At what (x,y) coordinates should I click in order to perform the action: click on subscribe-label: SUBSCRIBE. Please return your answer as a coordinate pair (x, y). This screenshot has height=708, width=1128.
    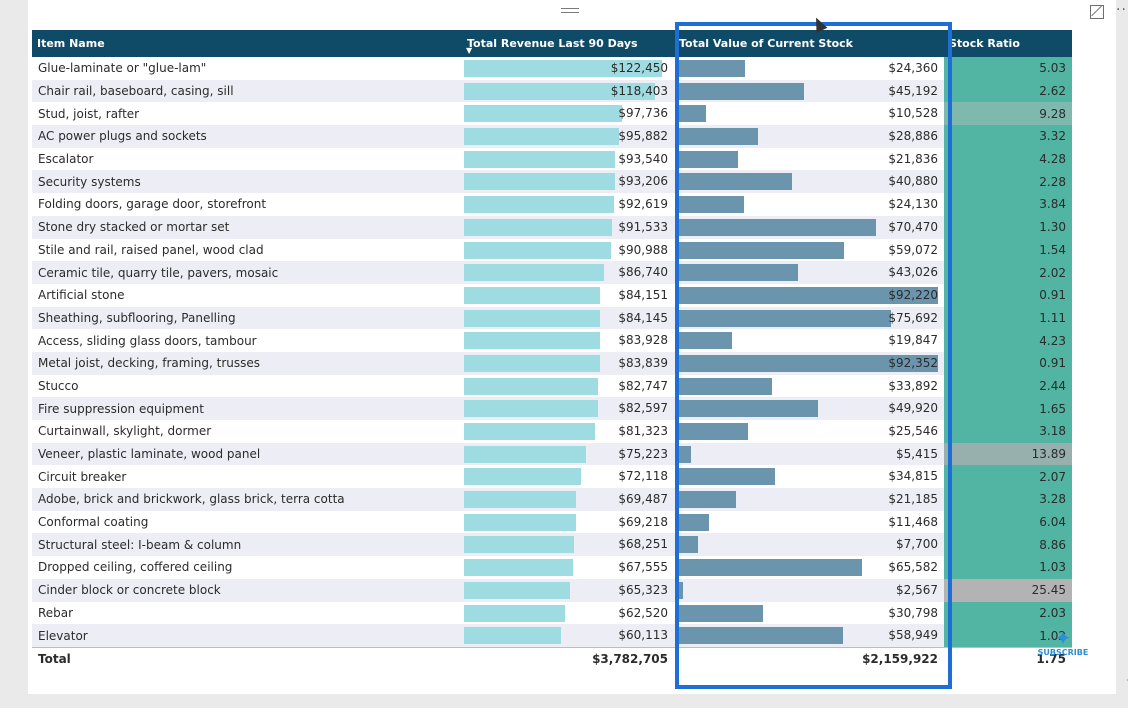
    Looking at the image, I should click on (1063, 652).